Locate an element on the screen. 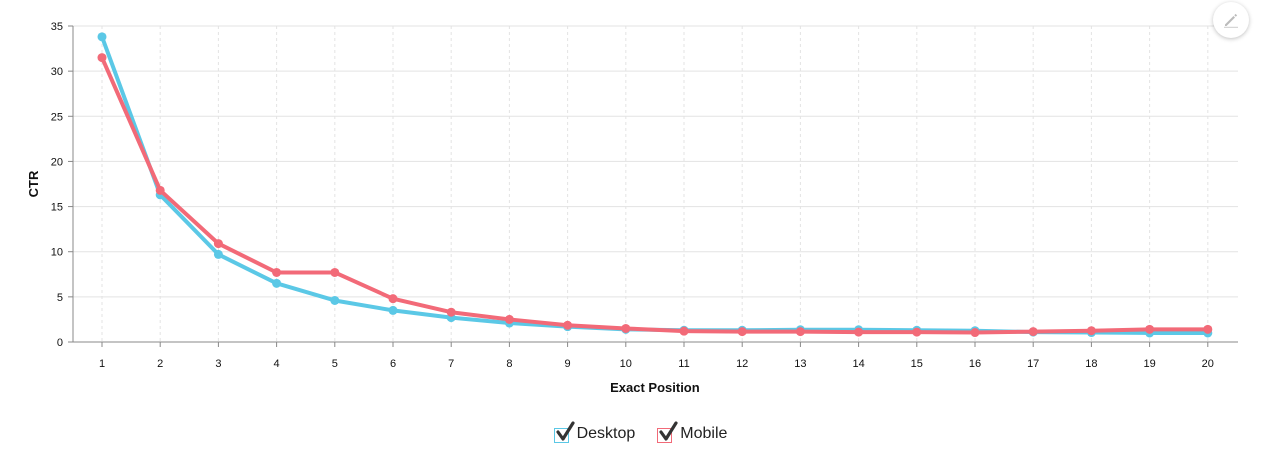 The width and height of the screenshot is (1281, 472). y-tick-label: 0 is located at coordinates (60, 343).